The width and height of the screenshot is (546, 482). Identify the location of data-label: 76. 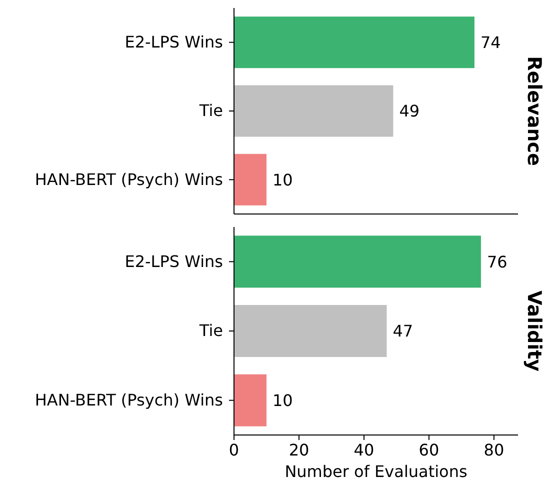
(497, 262).